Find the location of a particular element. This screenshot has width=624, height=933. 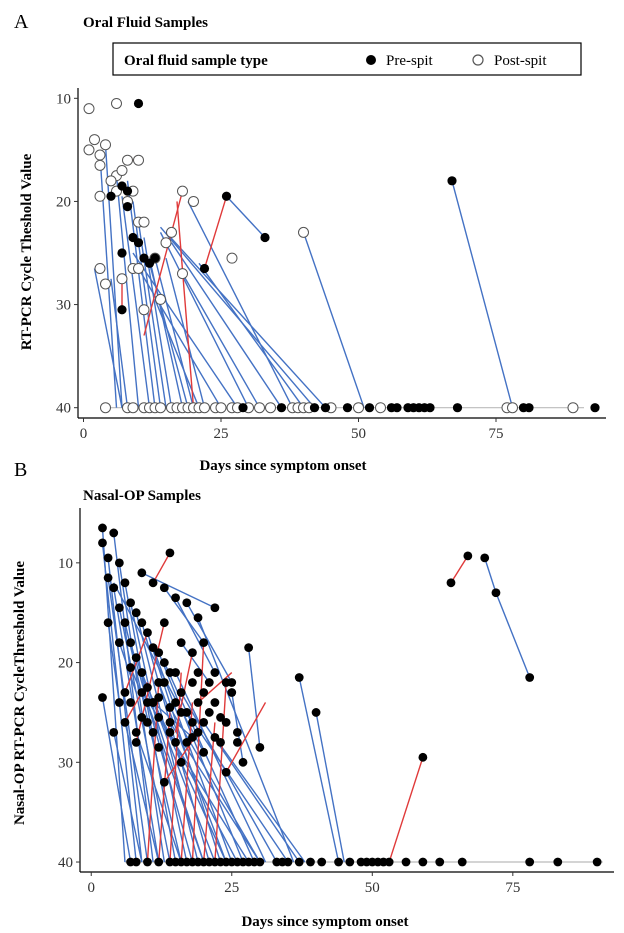

panel-a-x-tick-label: 50 is located at coordinates (358, 434).